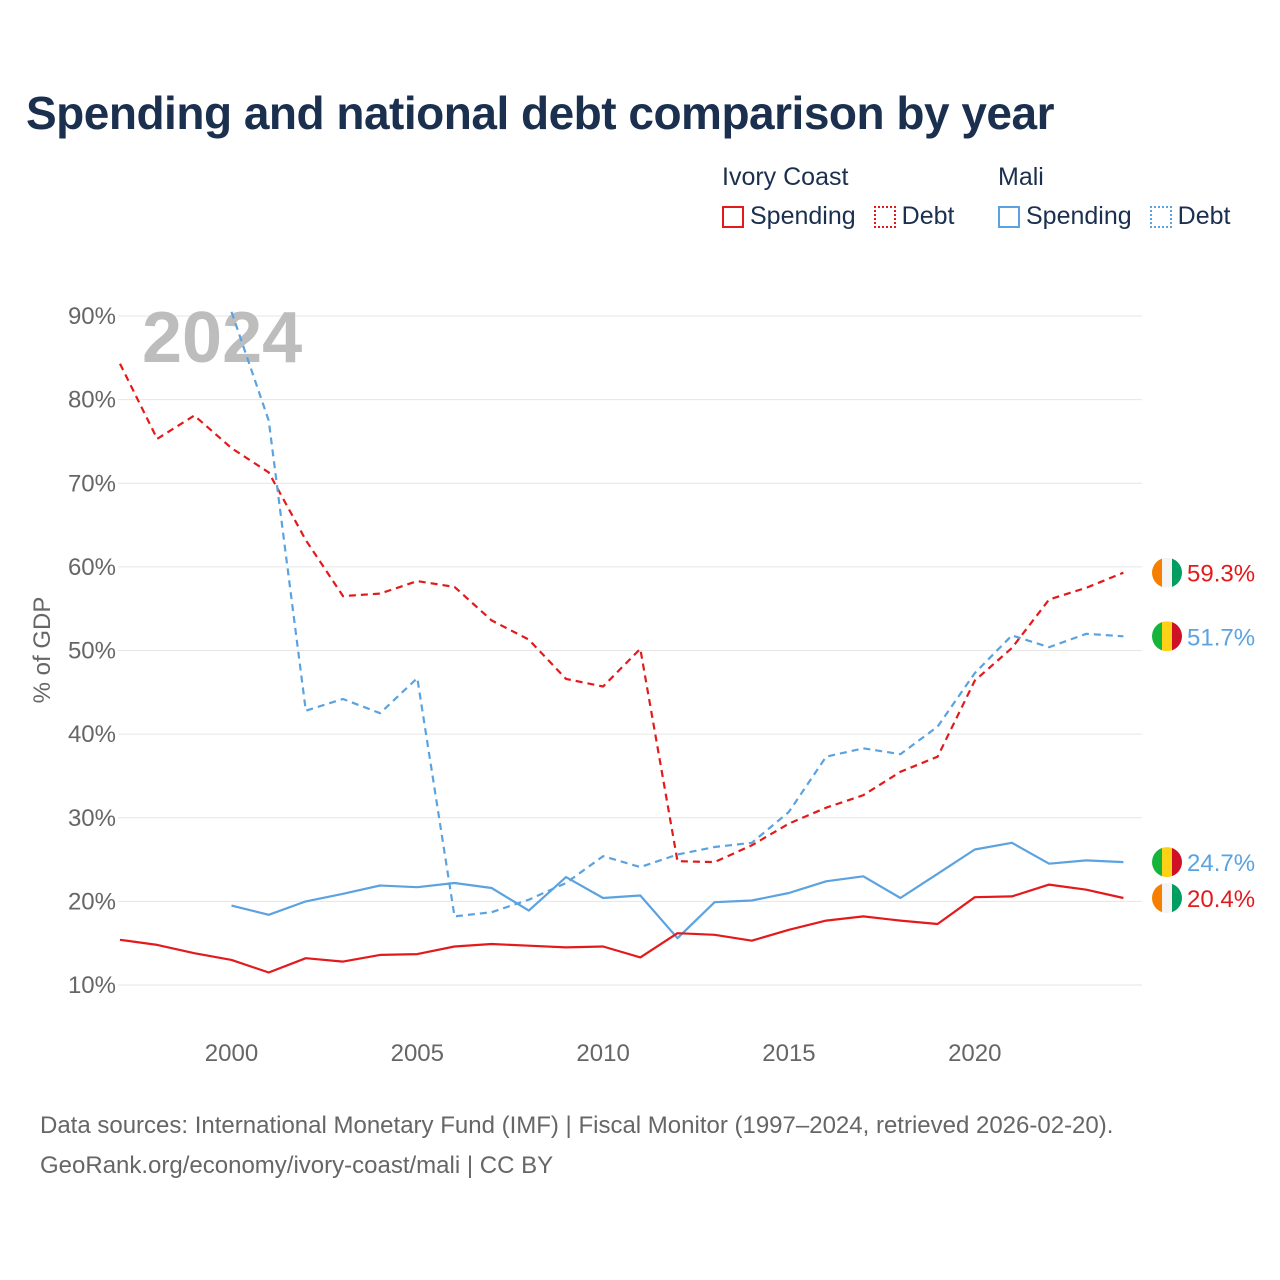  Describe the element at coordinates (1114, 195) in the screenshot. I see `legend-group-mali: Mali Spending Debt` at that location.